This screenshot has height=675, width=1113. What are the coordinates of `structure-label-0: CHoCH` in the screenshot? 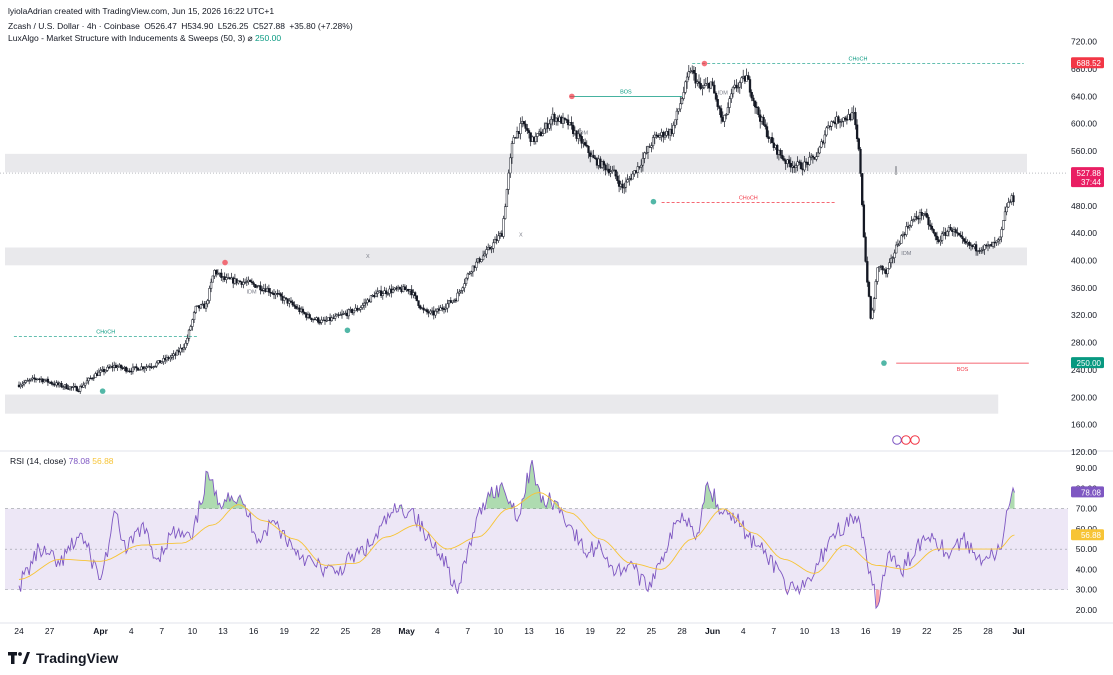 It's located at (105, 332).